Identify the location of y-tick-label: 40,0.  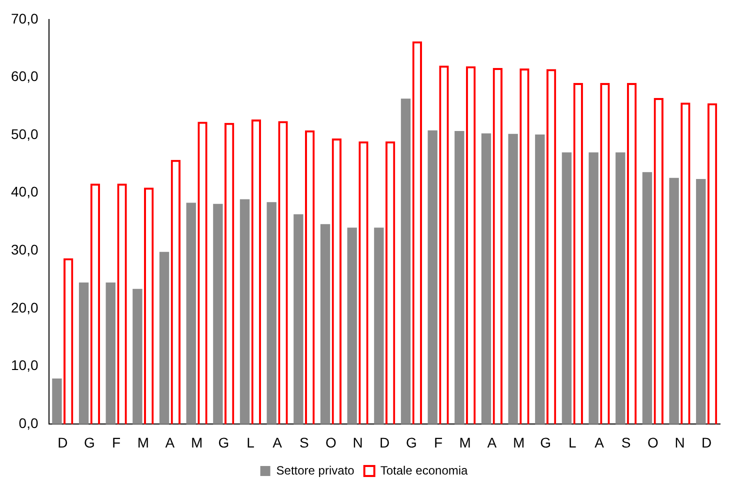
(24, 192).